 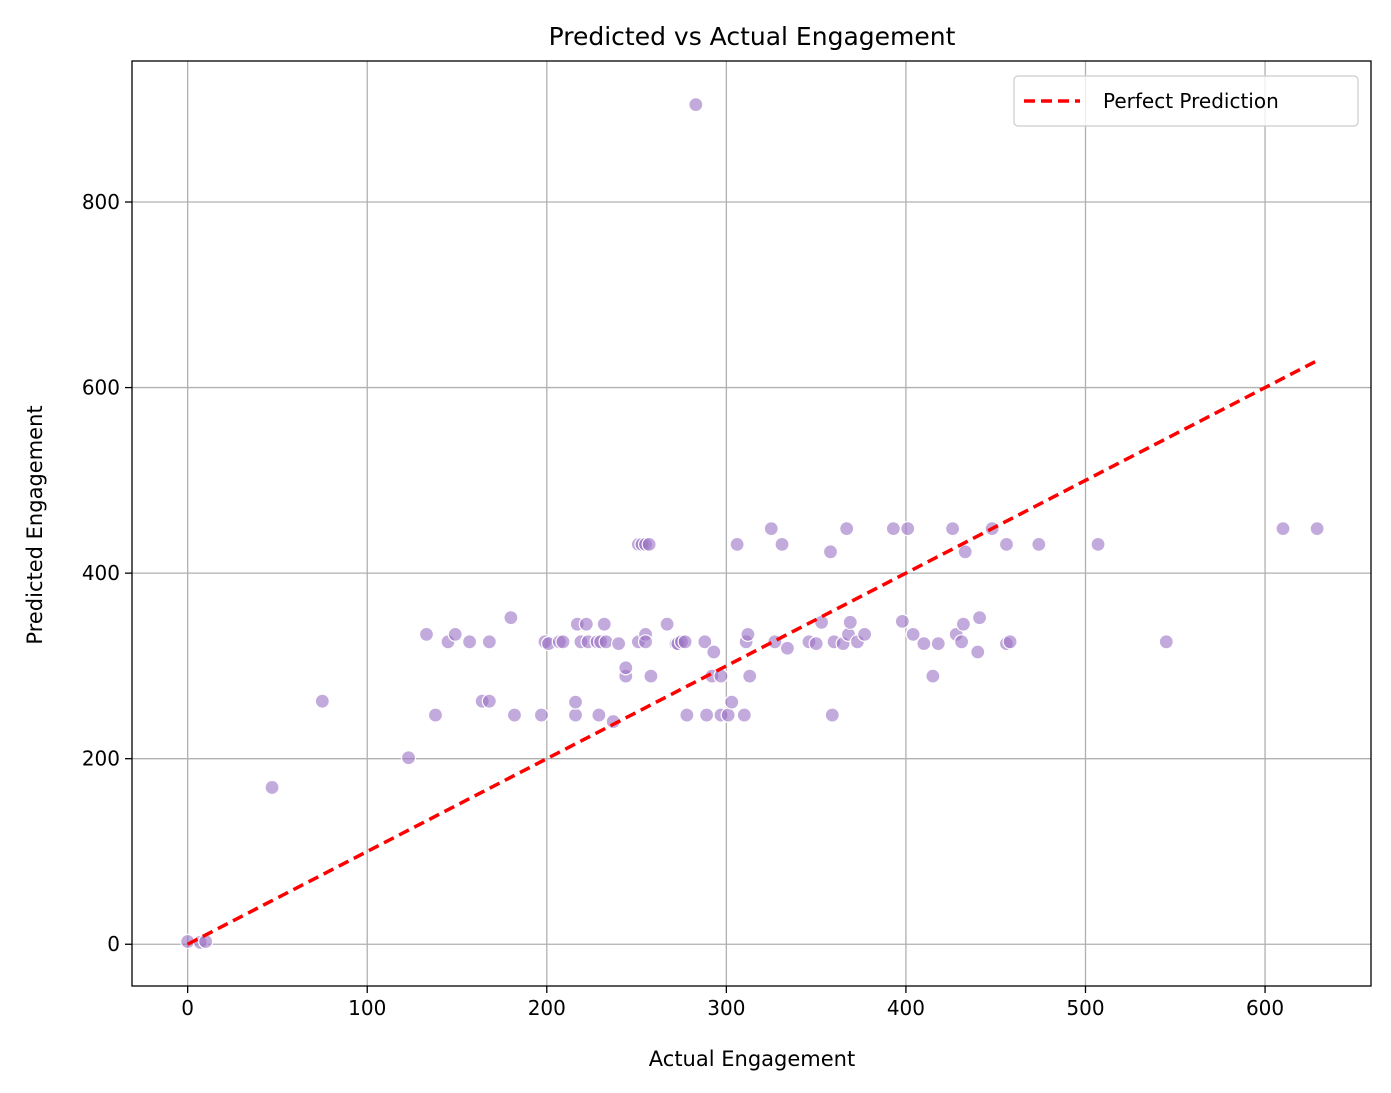 I want to click on legend-label-perfect-prediction: Perfect Prediction, so click(x=1191, y=101).